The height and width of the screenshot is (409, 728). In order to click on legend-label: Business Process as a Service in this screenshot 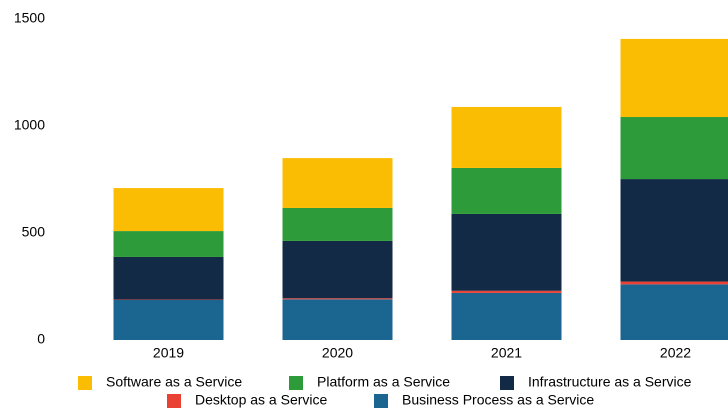, I will do `click(498, 400)`.